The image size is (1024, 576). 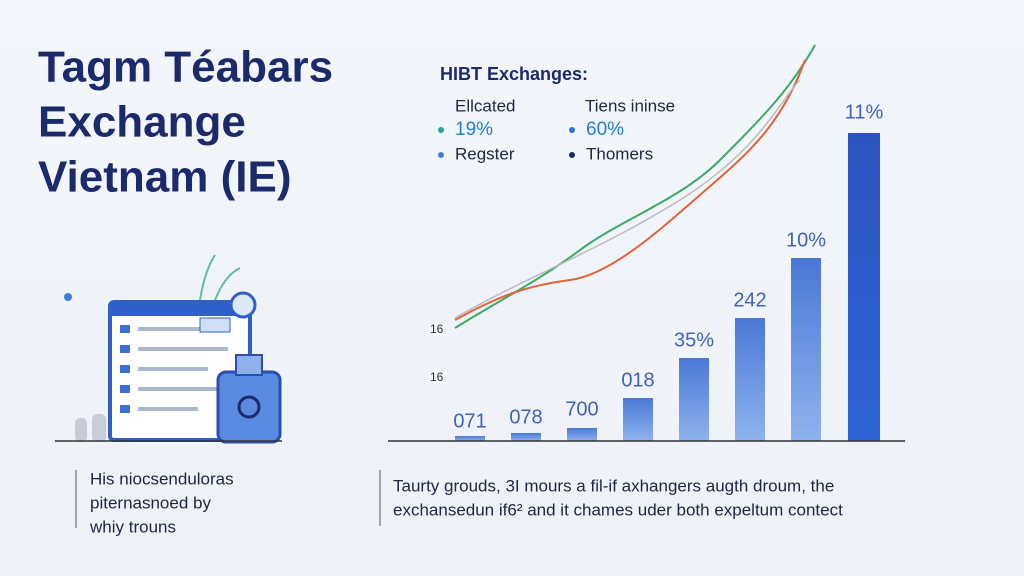 What do you see at coordinates (806, 240) in the screenshot?
I see `bar-label: 10%` at bounding box center [806, 240].